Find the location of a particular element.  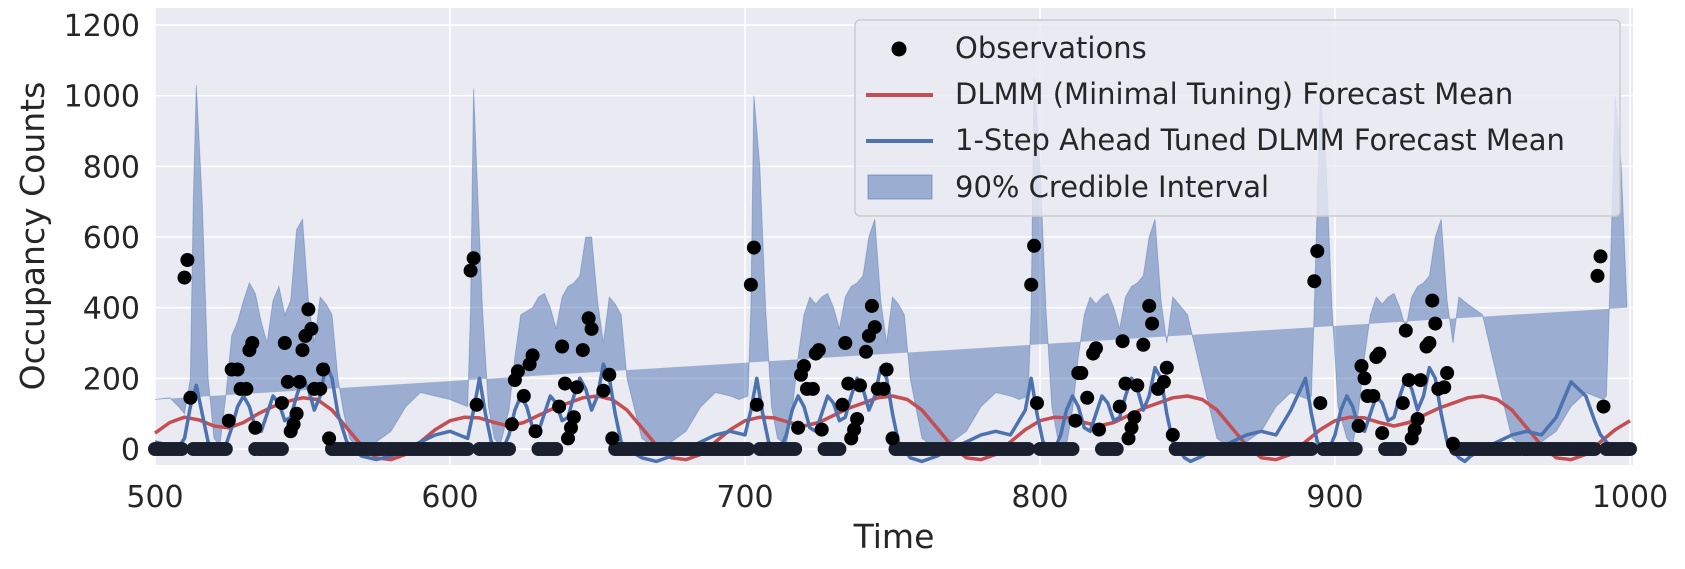

x-tick-label: 800 is located at coordinates (1039, 497).